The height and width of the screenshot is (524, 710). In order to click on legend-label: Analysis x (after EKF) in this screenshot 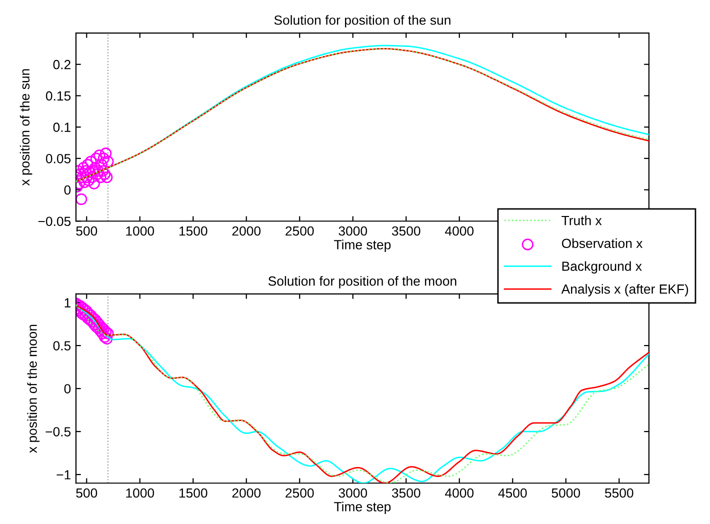, I will do `click(624, 290)`.